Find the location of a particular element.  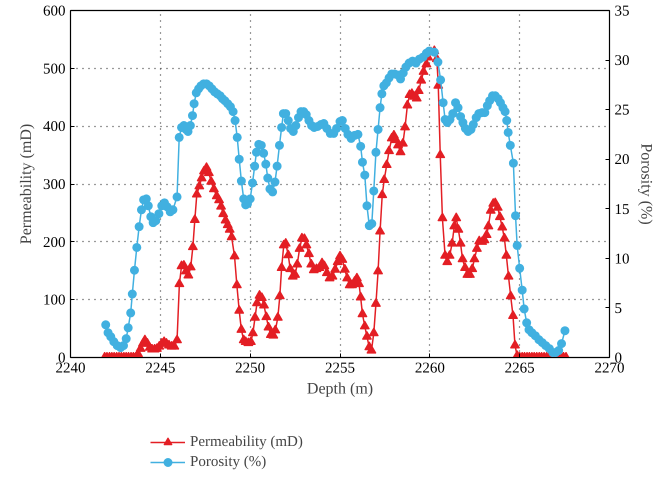

x-tick-label: 2255 is located at coordinates (340, 368).